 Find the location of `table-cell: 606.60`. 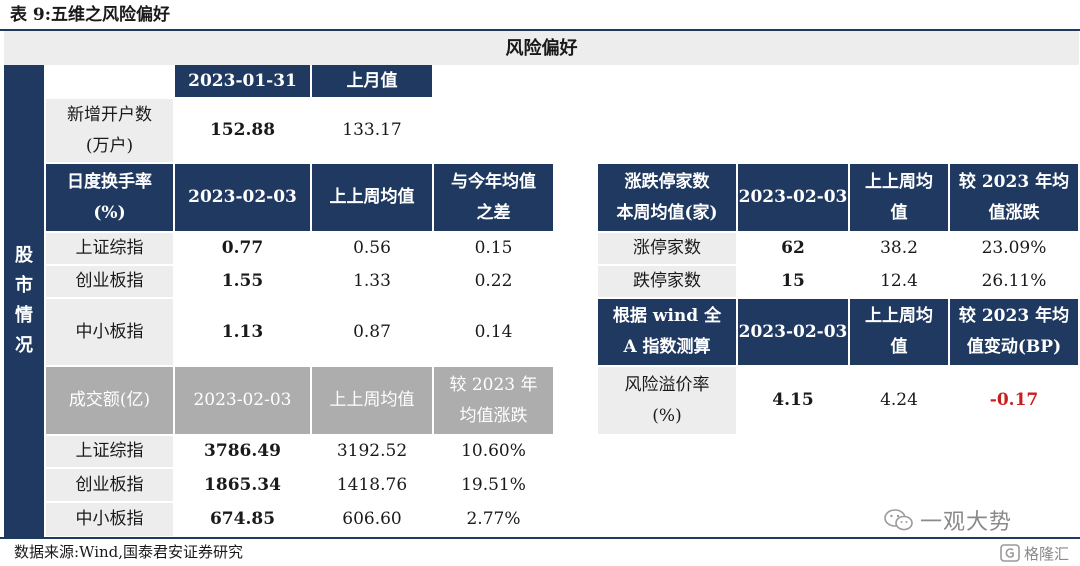

table-cell: 606.60 is located at coordinates (372, 519).